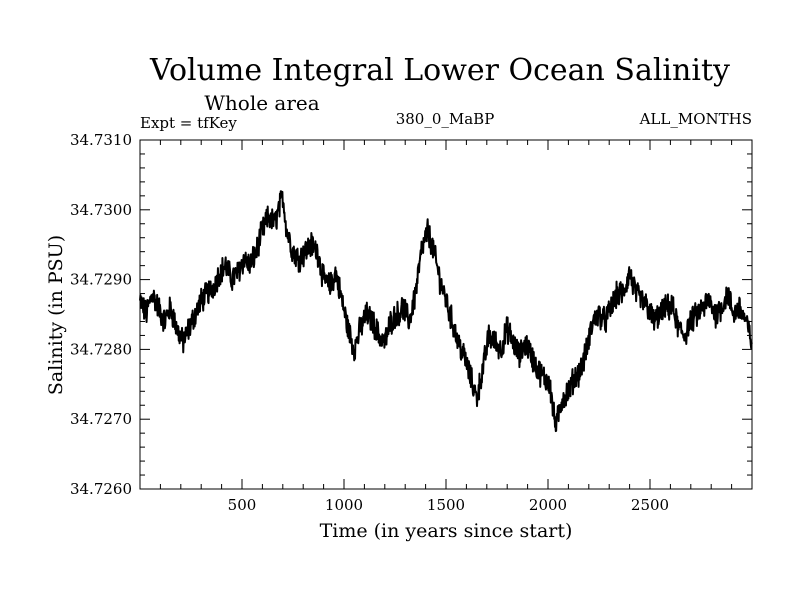 The height and width of the screenshot is (600, 800). Describe the element at coordinates (344, 505) in the screenshot. I see `x-tick-label: 1000` at that location.